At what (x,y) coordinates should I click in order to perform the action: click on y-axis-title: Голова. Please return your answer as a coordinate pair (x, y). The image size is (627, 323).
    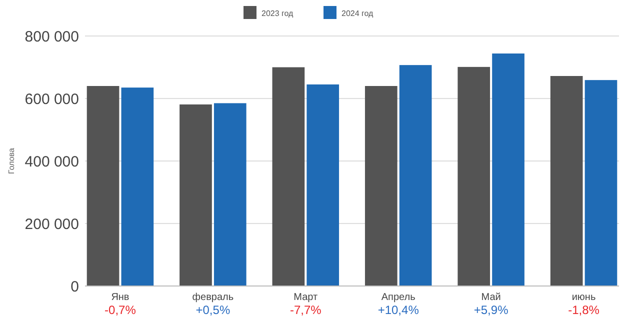
    Looking at the image, I should click on (11, 161).